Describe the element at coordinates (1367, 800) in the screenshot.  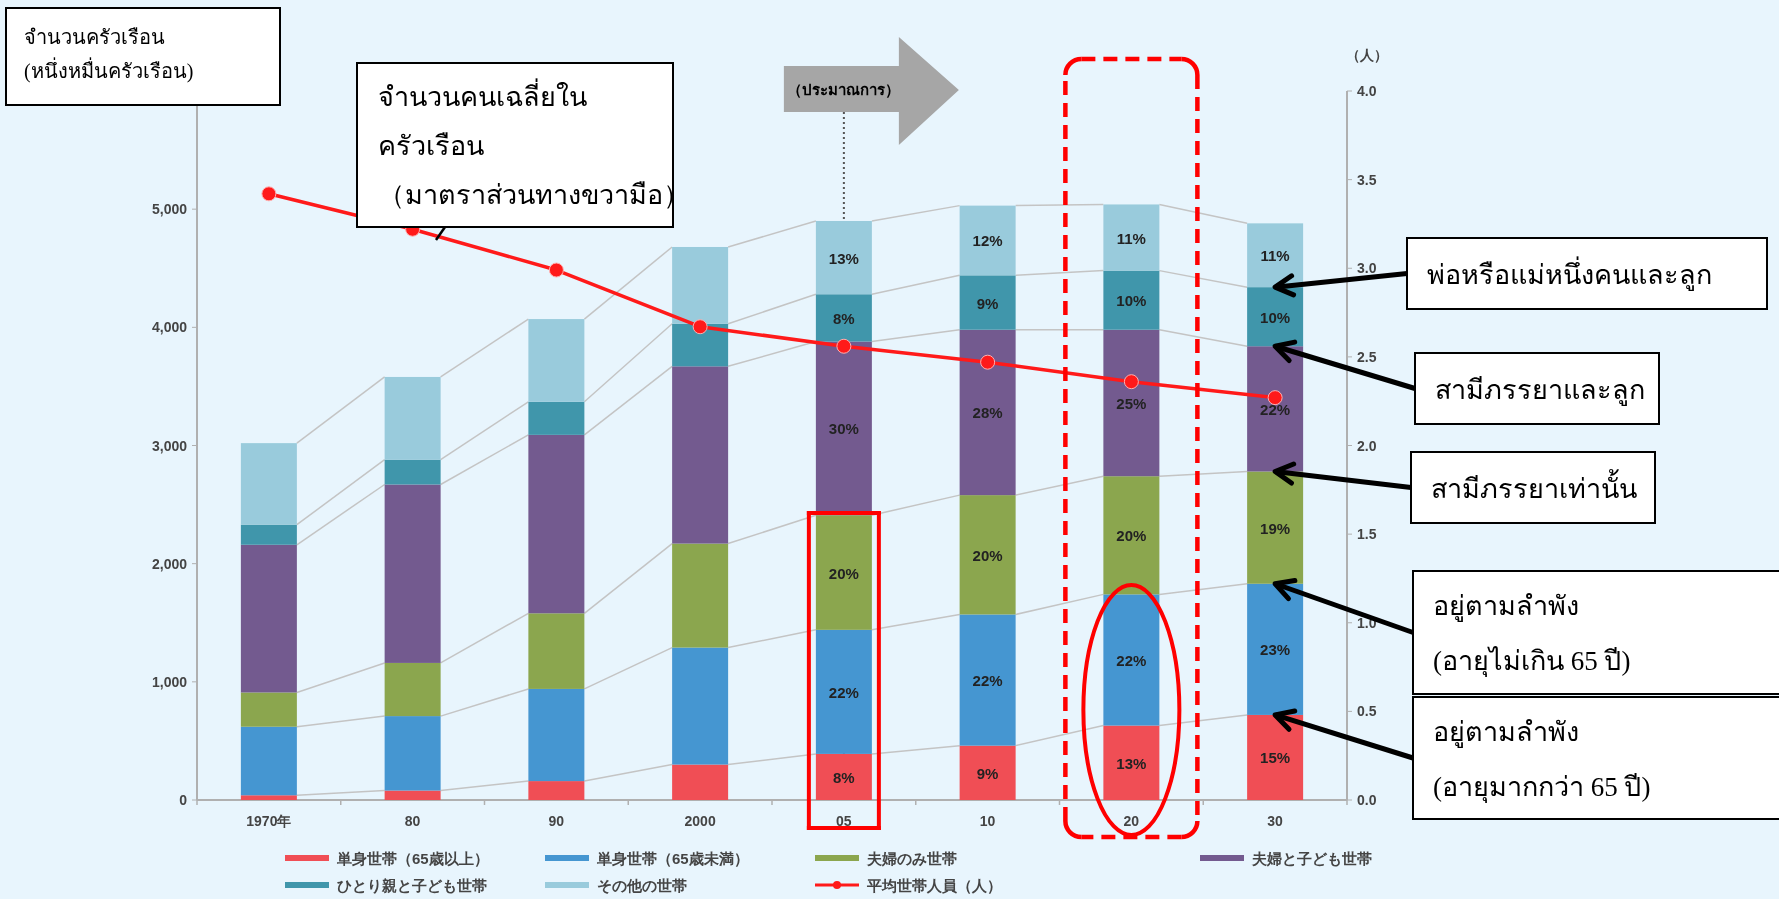
I see `y2-tick-label: 0.0` at that location.